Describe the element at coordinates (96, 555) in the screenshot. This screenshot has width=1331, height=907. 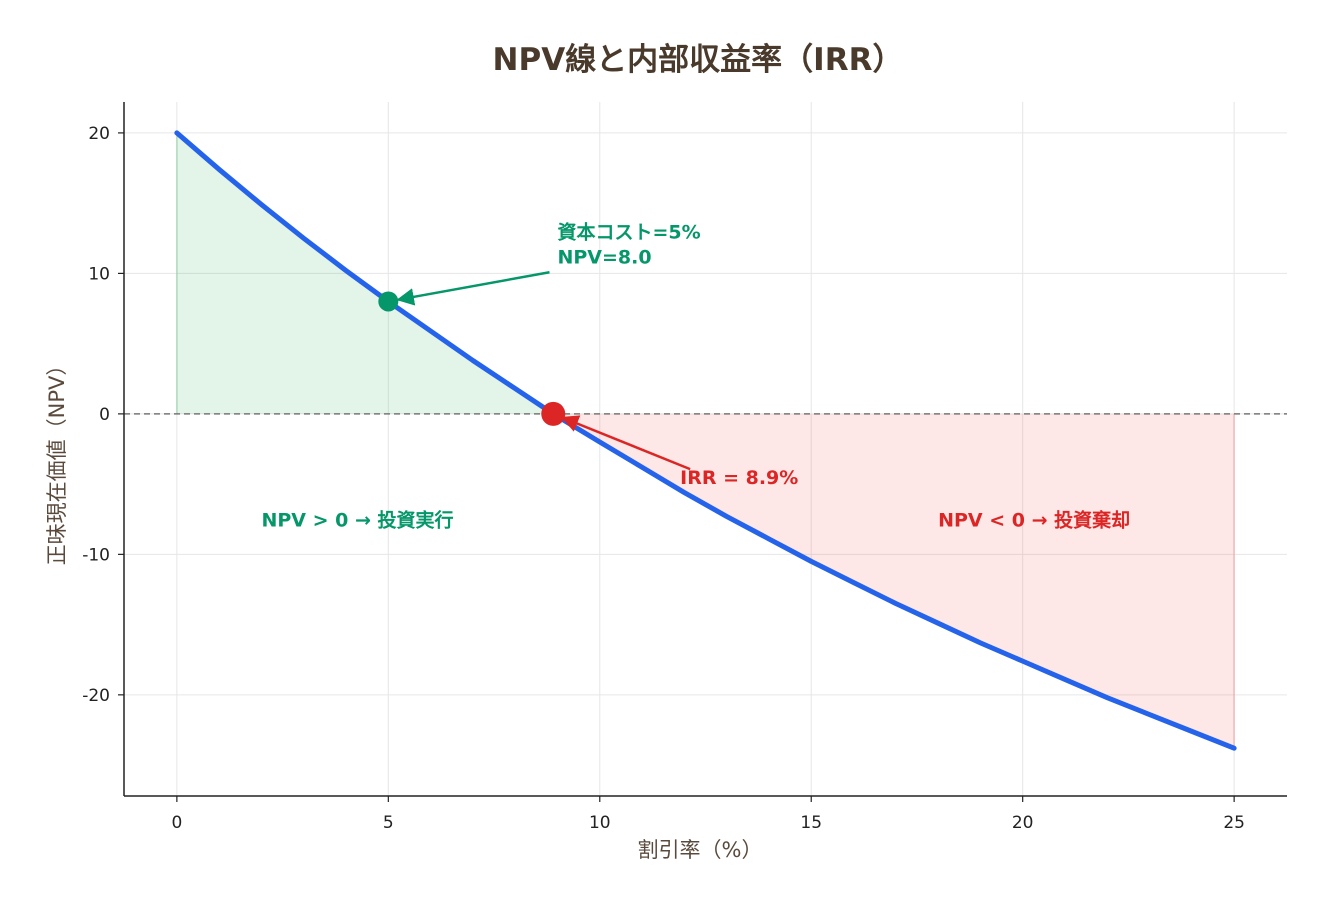
I see `y-tick-label: -10` at that location.